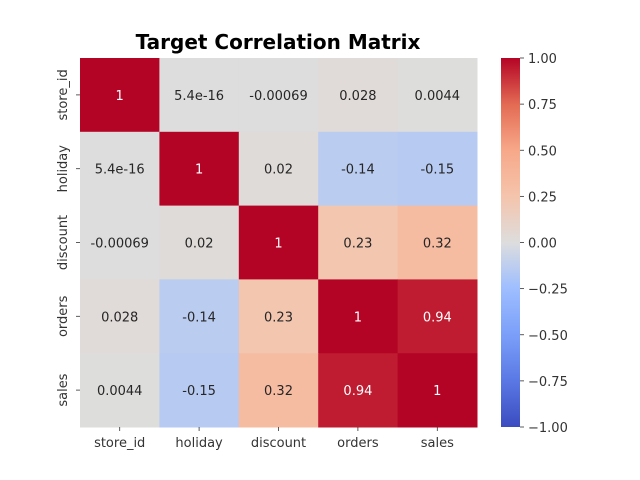  What do you see at coordinates (63, 389) in the screenshot?
I see `y-tick-label: sales` at bounding box center [63, 389].